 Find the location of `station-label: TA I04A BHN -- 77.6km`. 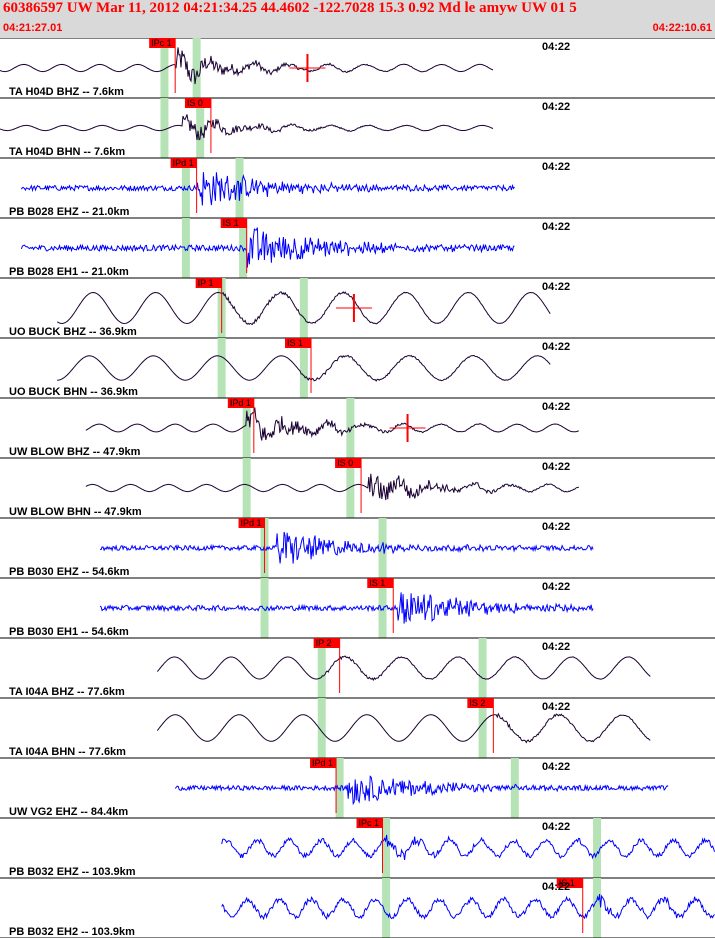

station-label: TA I04A BHN -- 77.6km is located at coordinates (67, 752).